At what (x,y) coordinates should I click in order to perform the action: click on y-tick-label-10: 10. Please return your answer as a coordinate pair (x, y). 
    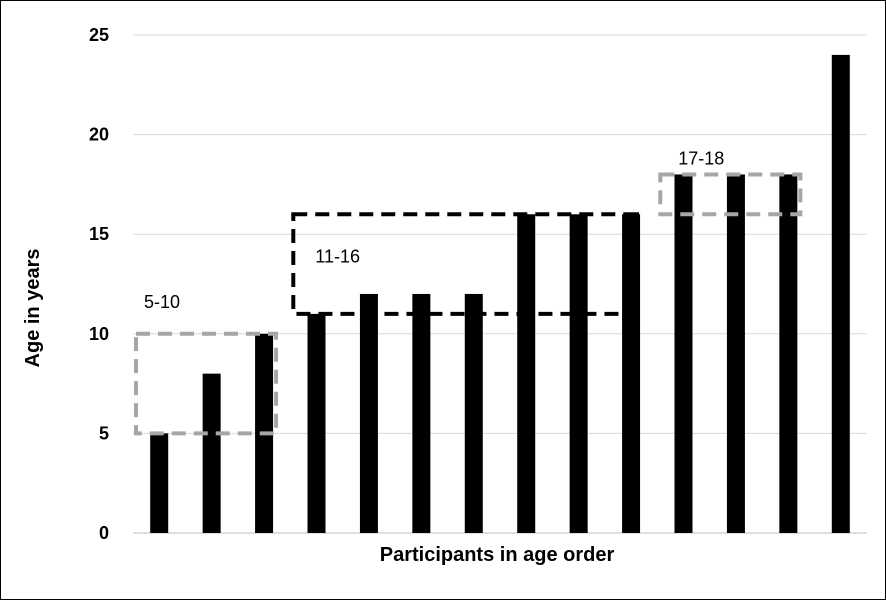
    Looking at the image, I should click on (99, 334).